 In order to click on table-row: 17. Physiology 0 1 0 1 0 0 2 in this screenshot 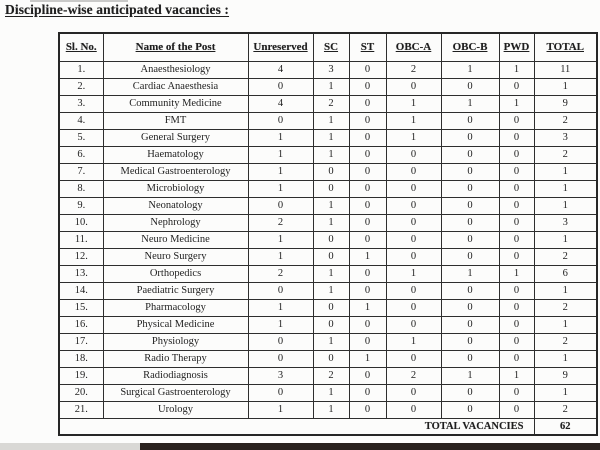, I will do `click(328, 342)`.